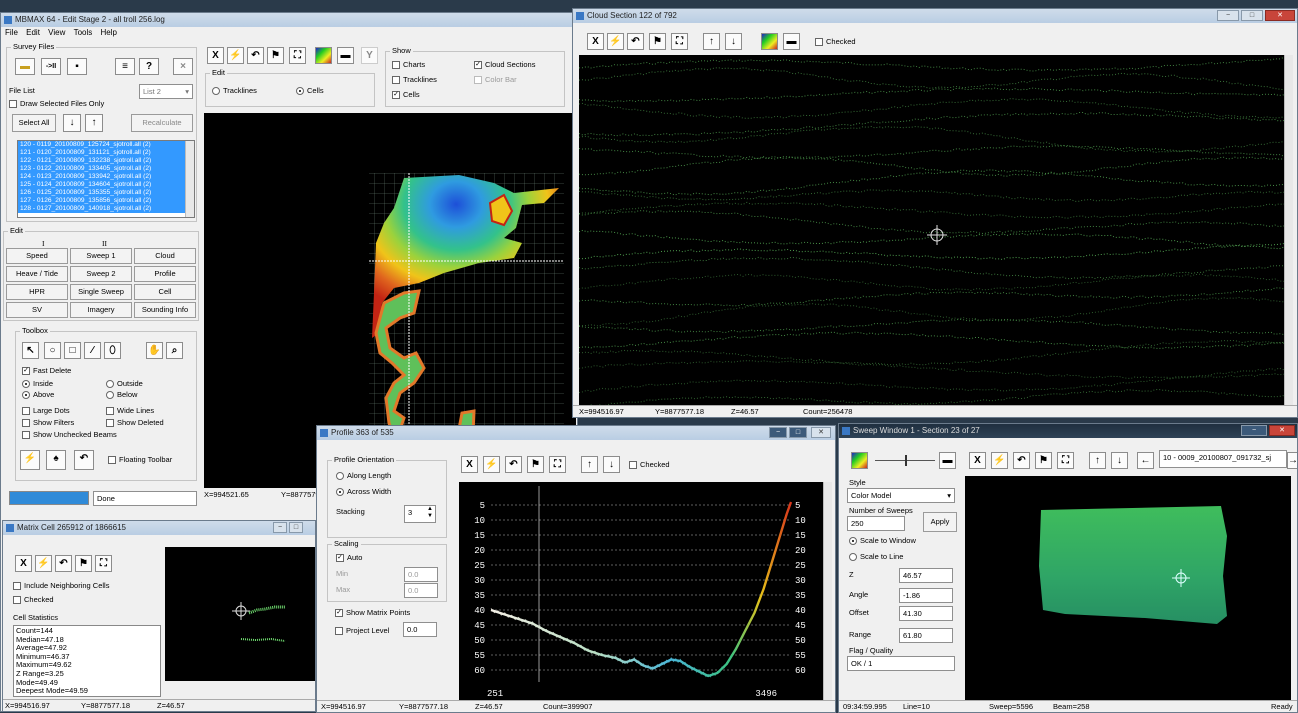 This screenshot has height=713, width=1298. What do you see at coordinates (901, 663) in the screenshot?
I see `flag-quality-field: OK / 1` at bounding box center [901, 663].